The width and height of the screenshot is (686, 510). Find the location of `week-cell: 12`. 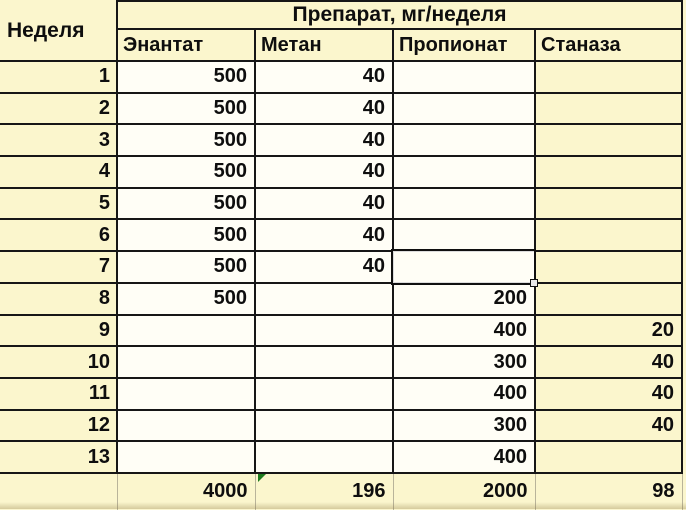

week-cell: 12 is located at coordinates (59, 425).